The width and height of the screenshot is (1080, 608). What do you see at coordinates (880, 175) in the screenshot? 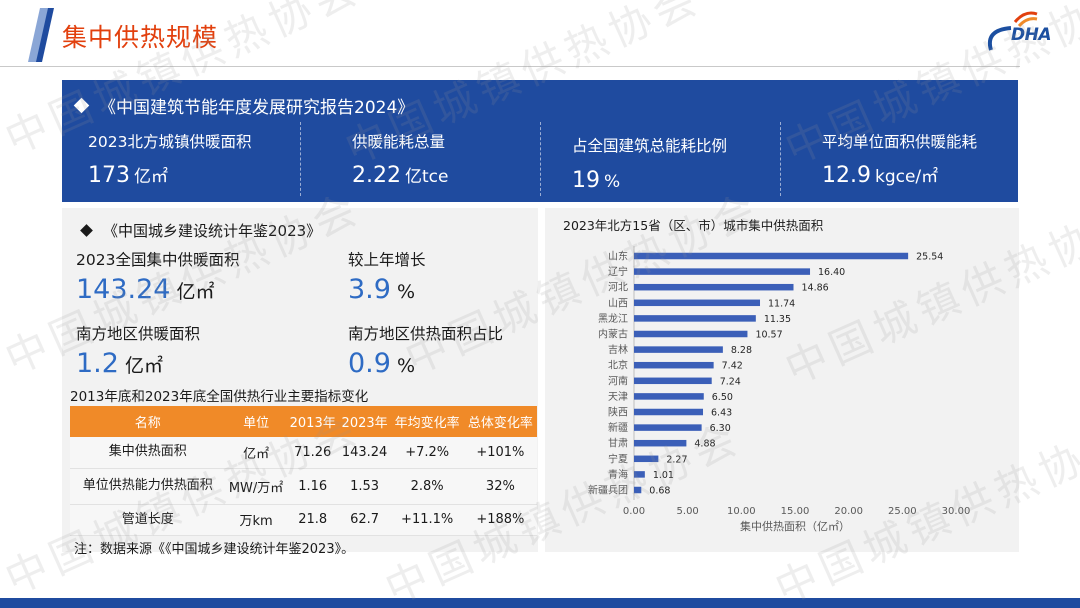
I see `stat-value: 12.9 kgce/㎡` at bounding box center [880, 175].